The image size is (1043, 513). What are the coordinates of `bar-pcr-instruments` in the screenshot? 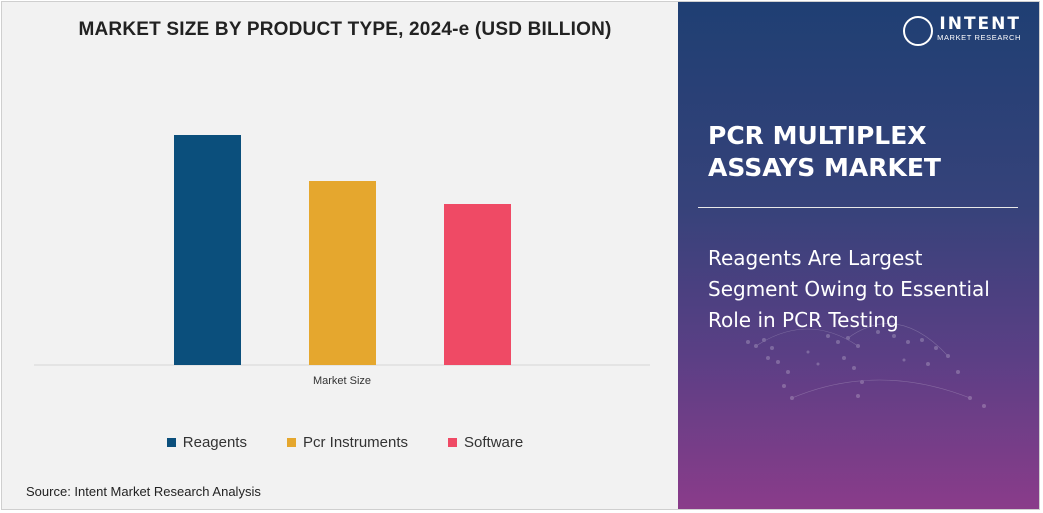 It's located at (342, 273).